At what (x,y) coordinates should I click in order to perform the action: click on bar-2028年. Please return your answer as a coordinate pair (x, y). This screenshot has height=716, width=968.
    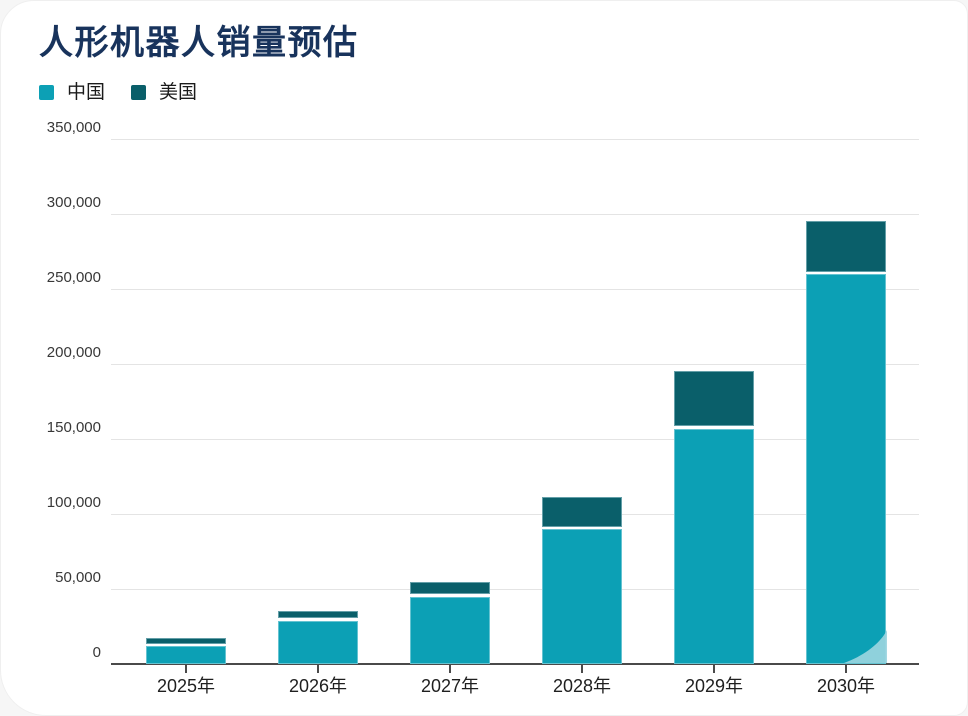
    Looking at the image, I should click on (582, 580).